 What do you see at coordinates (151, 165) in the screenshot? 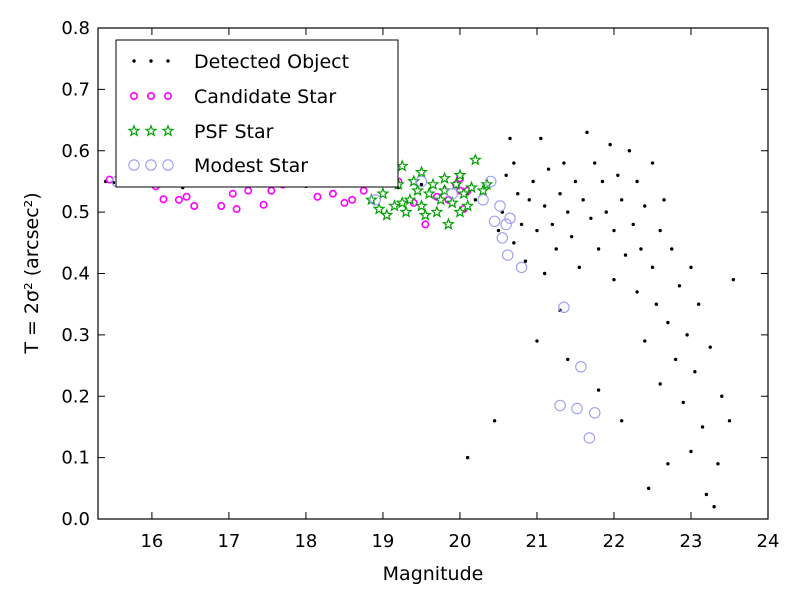
I see `legend-symbol-open-circle` at bounding box center [151, 165].